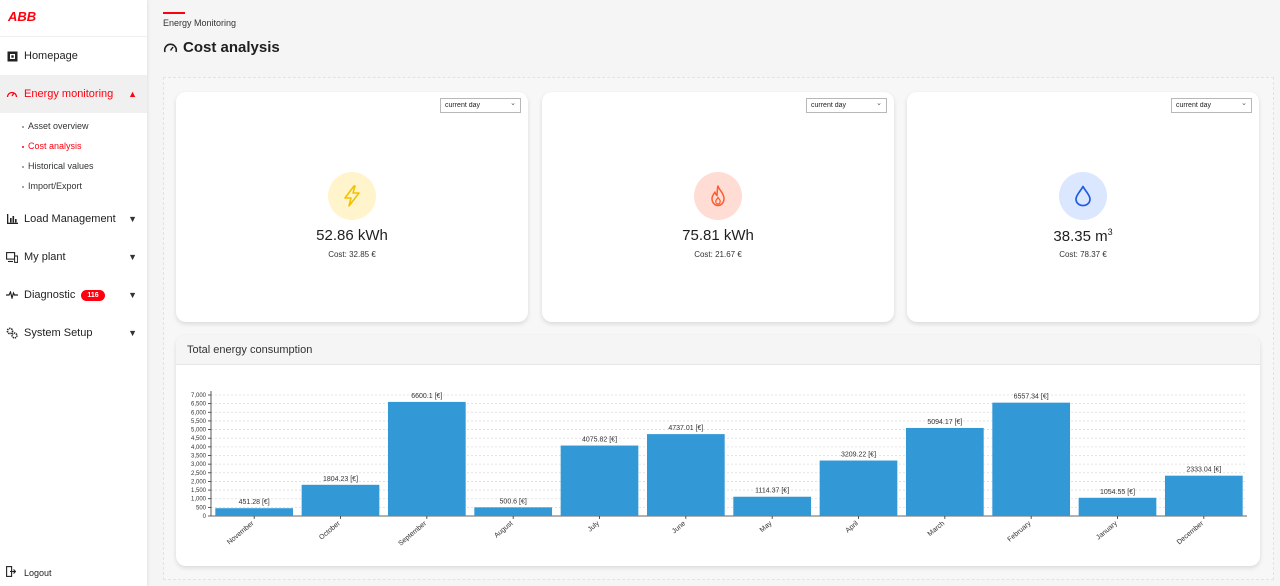 Image resolution: width=1280 pixels, height=586 pixels. What do you see at coordinates (199, 482) in the screenshot?
I see `y-tick-label: 2,000` at bounding box center [199, 482].